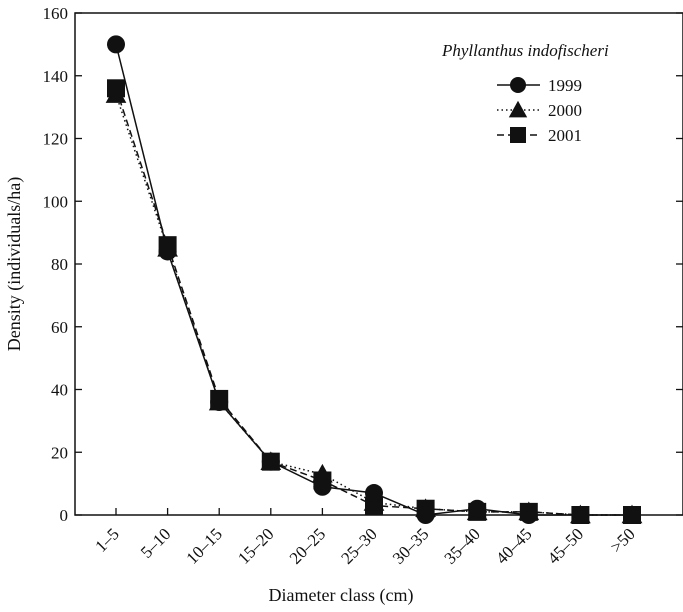  Describe the element at coordinates (56, 201) in the screenshot. I see `y-tick-label: 100` at that location.